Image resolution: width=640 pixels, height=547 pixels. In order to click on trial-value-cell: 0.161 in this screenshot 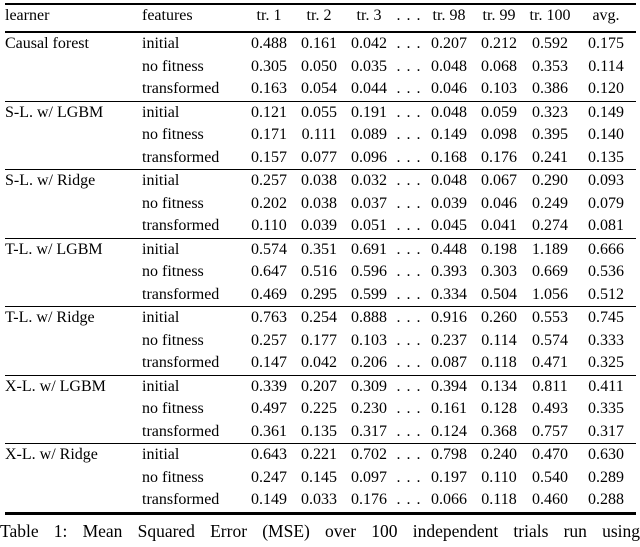, I will do `click(319, 43)`.